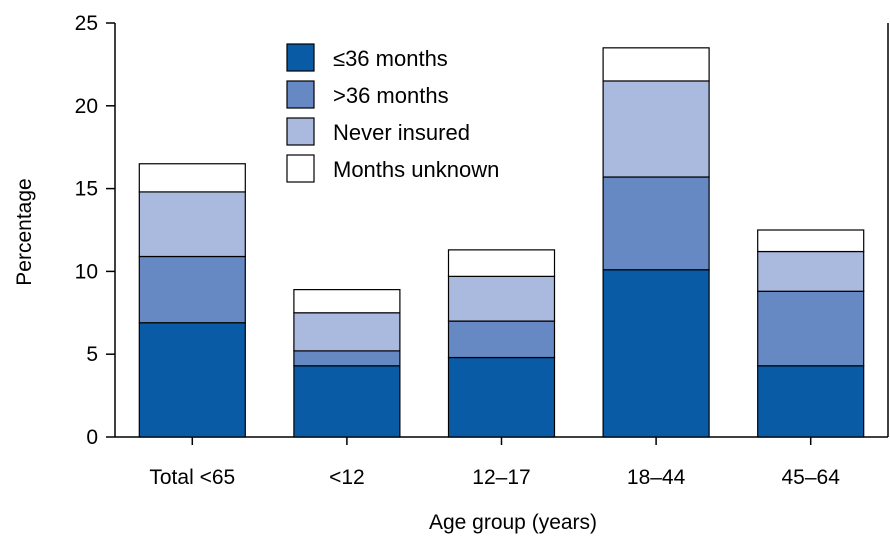  Describe the element at coordinates (391, 95) in the screenshot. I see `legend-label: >36 months` at that location.